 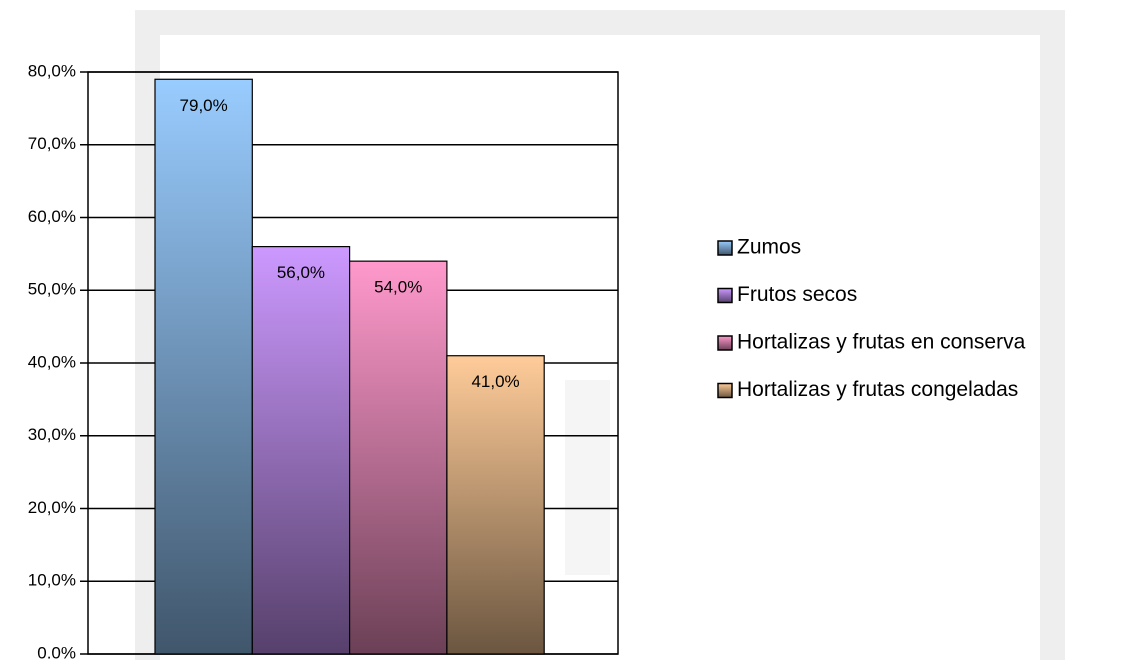 I want to click on y-tick-label: 10,0%, so click(x=52, y=580).